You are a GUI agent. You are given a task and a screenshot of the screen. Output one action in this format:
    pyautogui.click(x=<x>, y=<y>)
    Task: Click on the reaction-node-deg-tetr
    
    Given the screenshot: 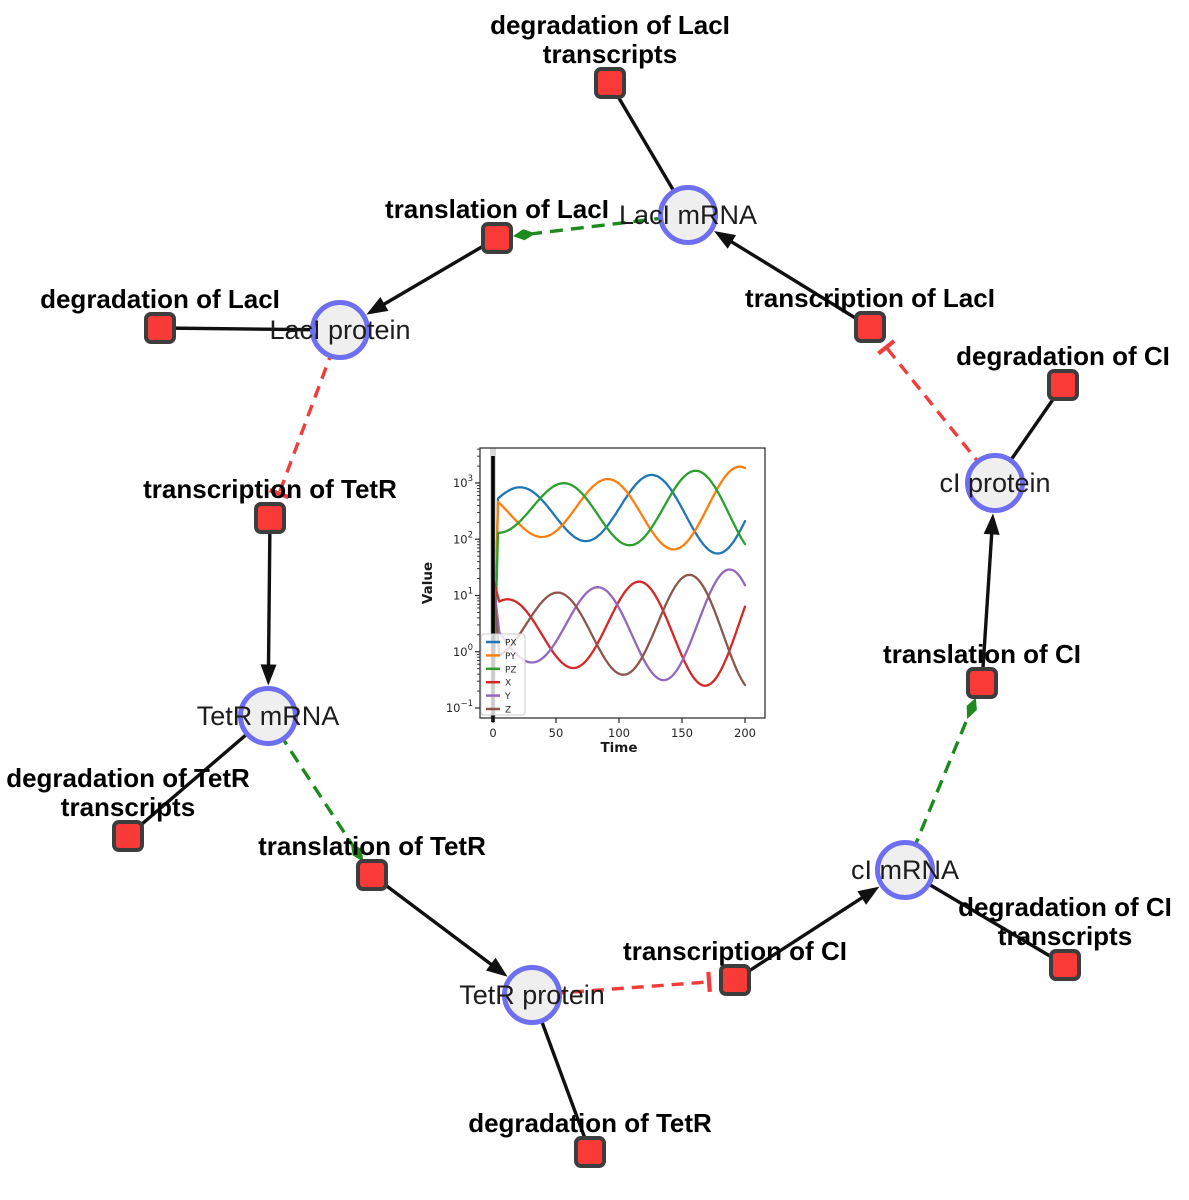 What is the action you would take?
    pyautogui.click(x=590, y=1152)
    